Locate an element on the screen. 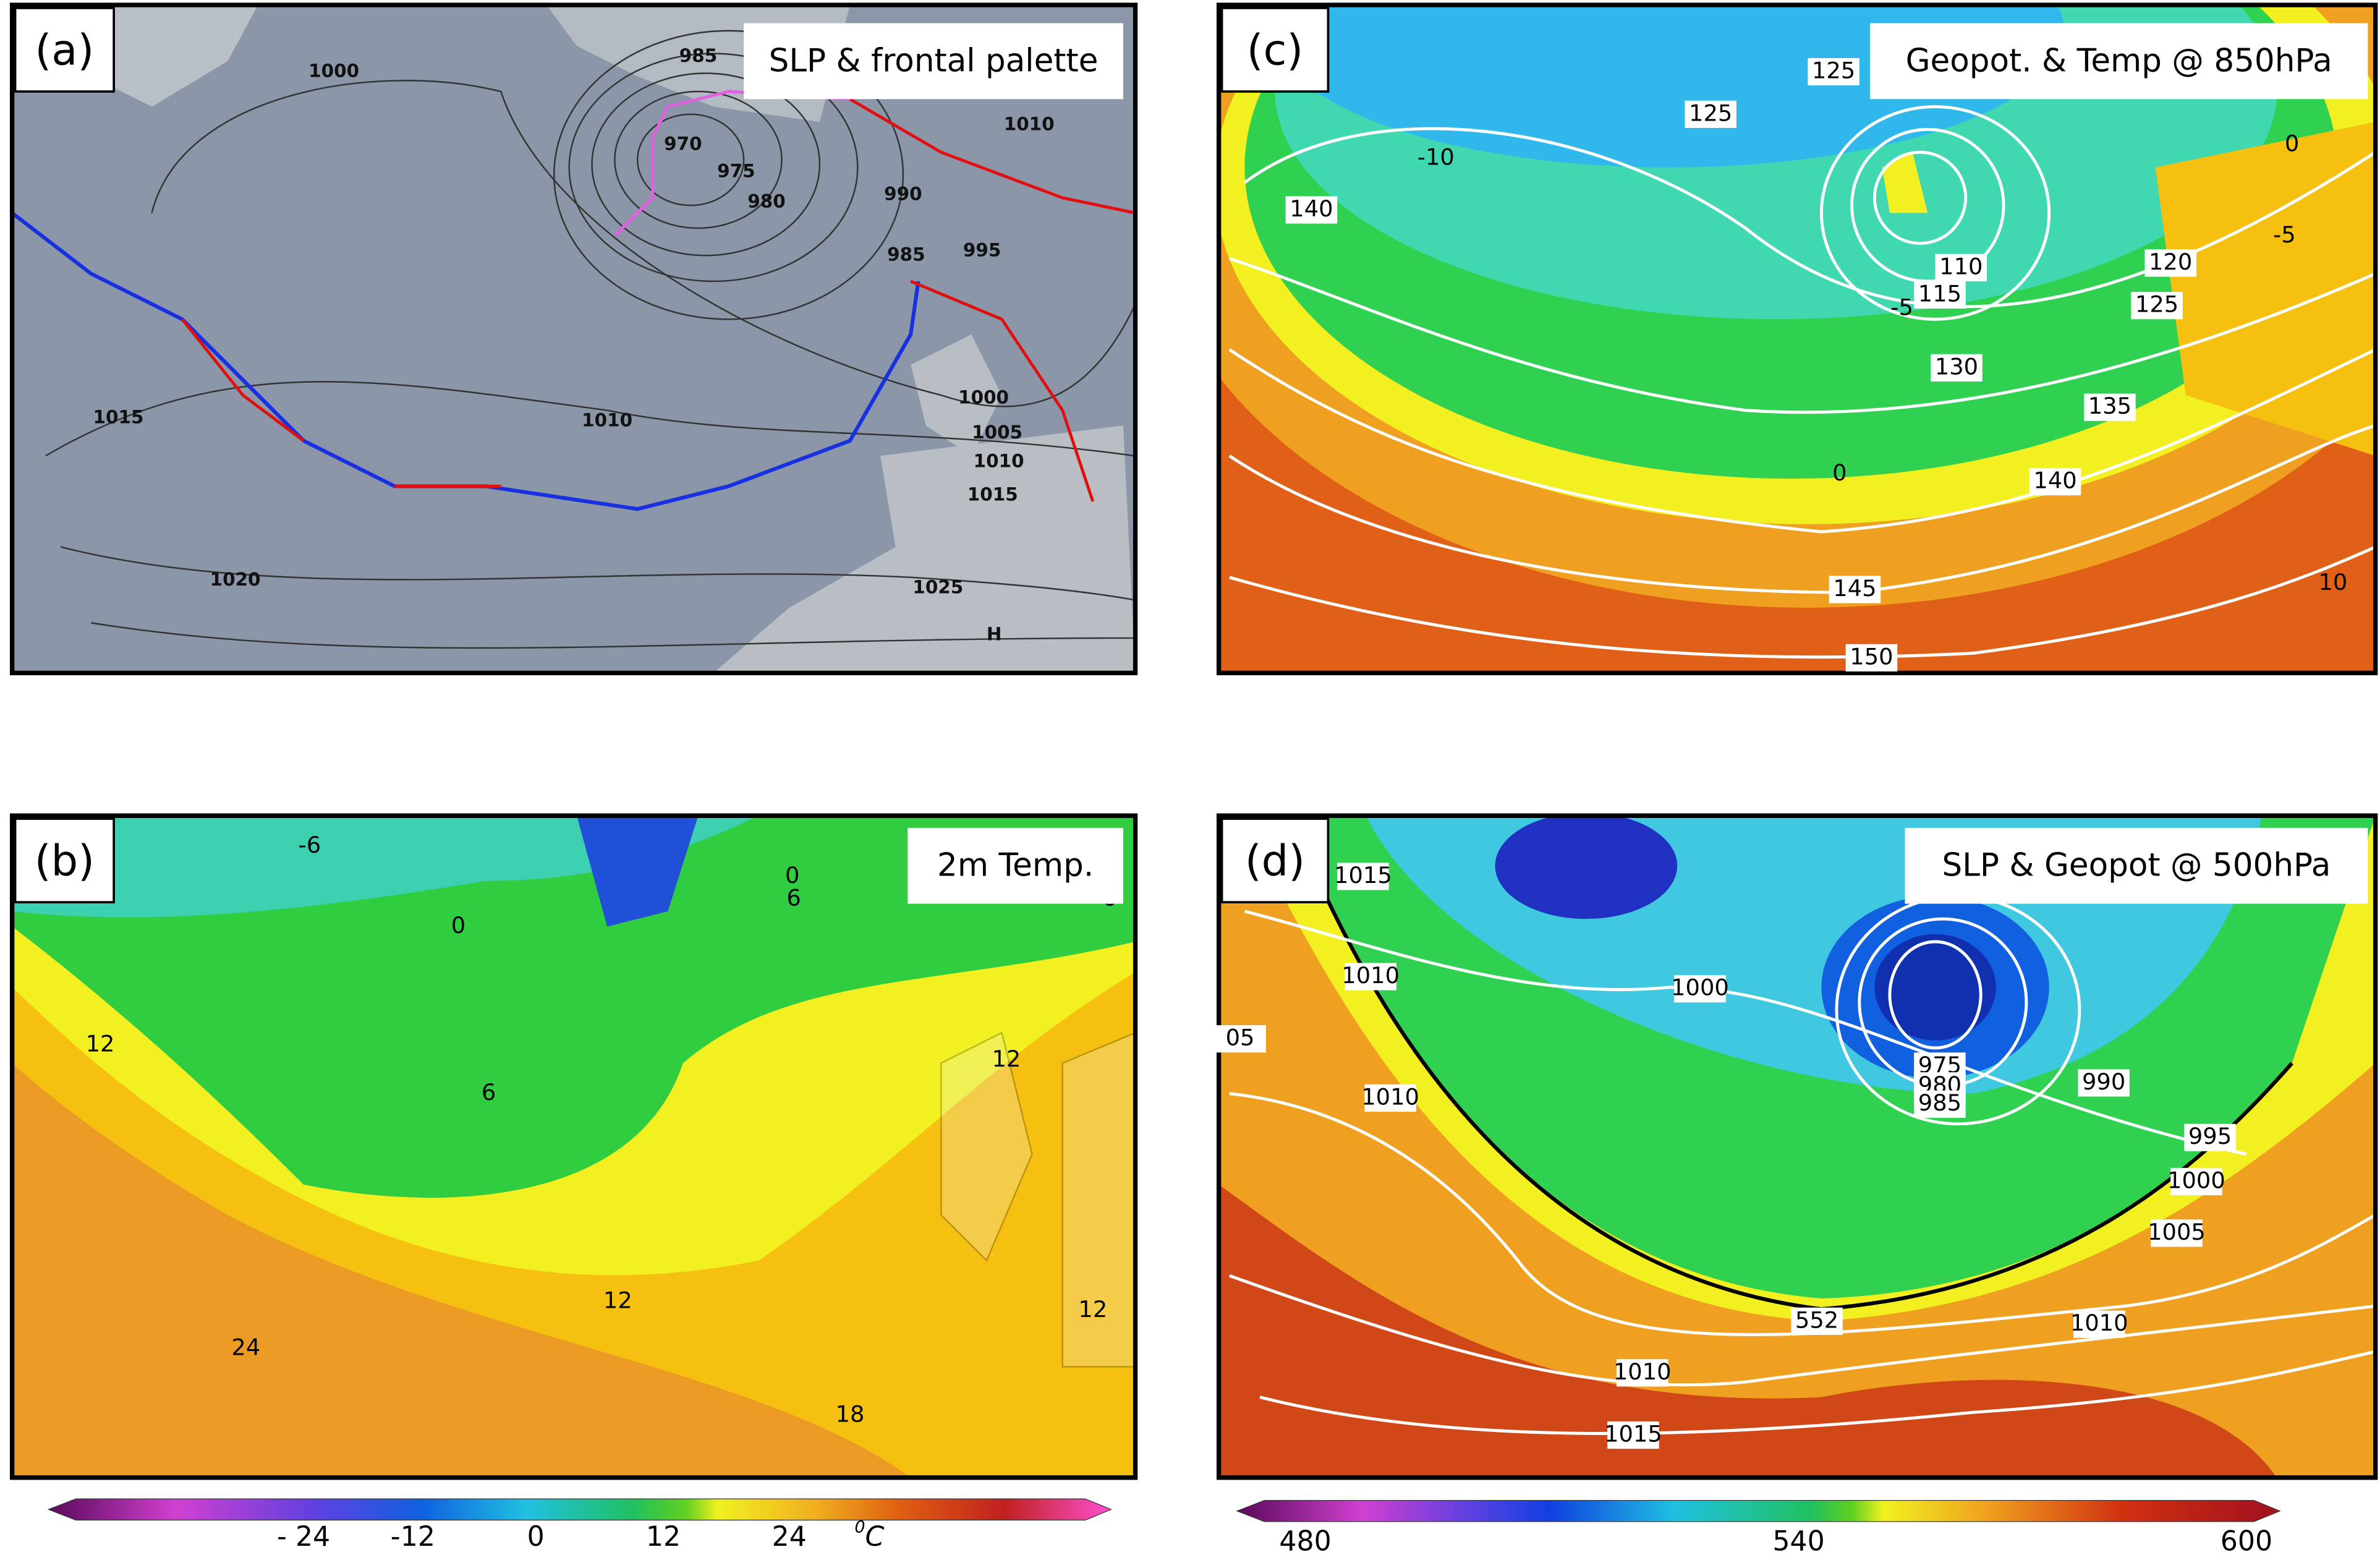 This screenshot has height=1560, width=2380. contour-label: 130 is located at coordinates (1956, 366).